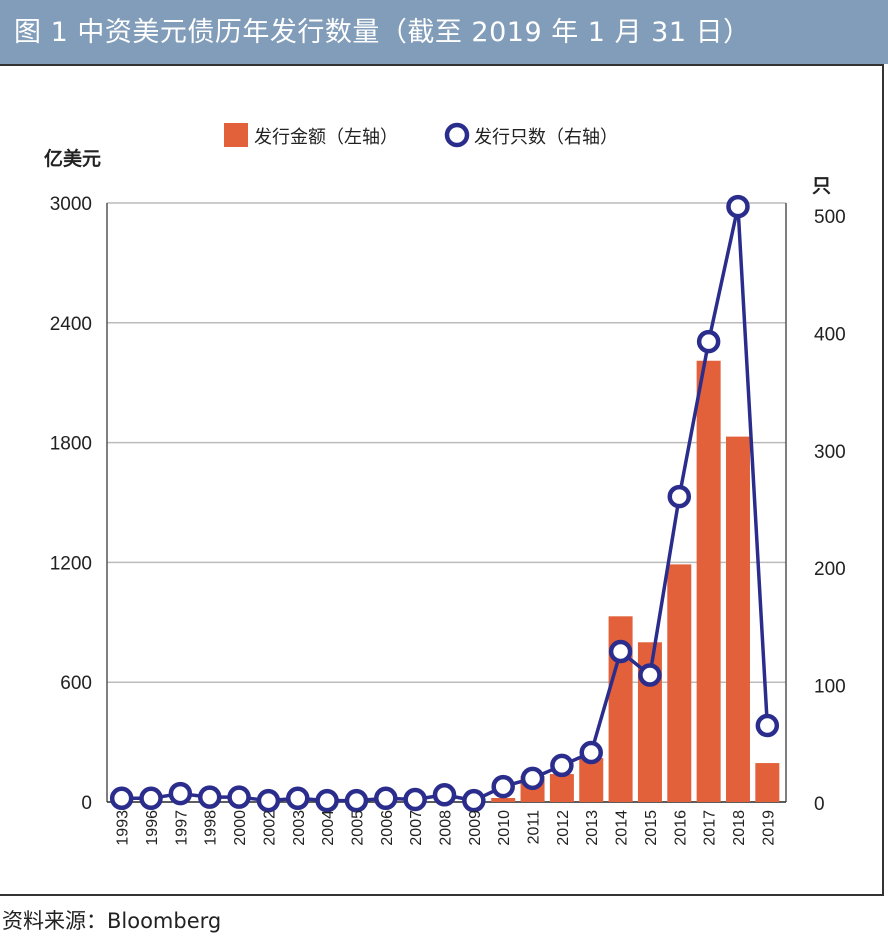  I want to click on x-tick-label: 2018, so click(739, 828).